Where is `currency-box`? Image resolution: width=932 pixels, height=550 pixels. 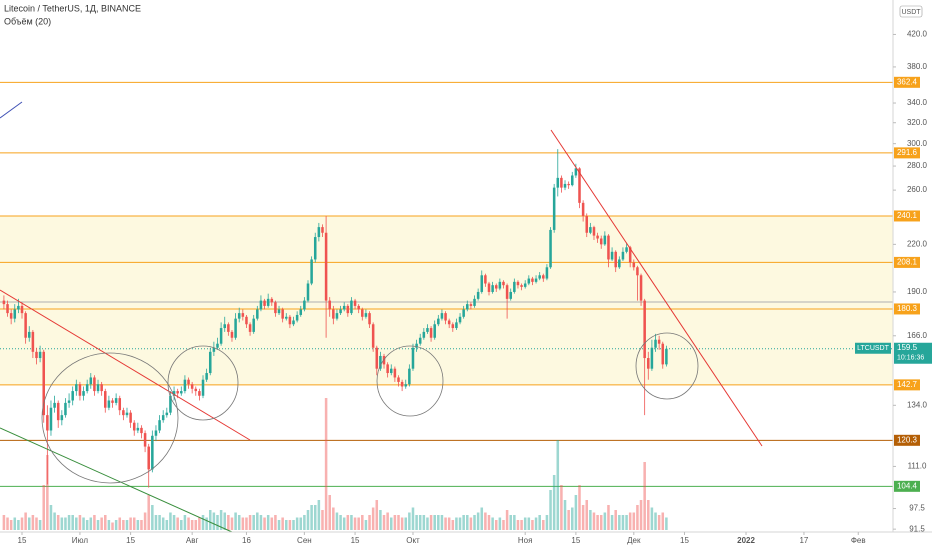
currency-box is located at coordinates (911, 11).